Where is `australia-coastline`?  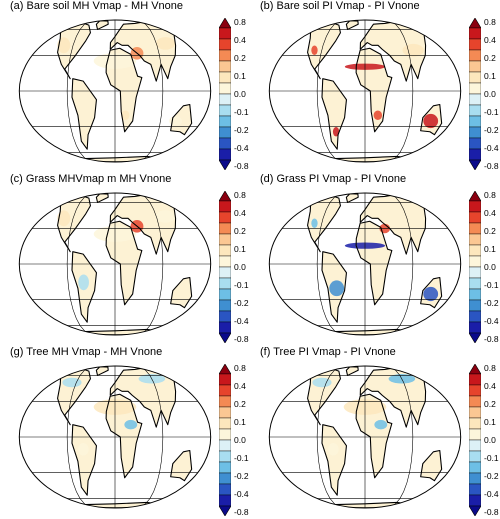
australia-coastline is located at coordinates (431, 292).